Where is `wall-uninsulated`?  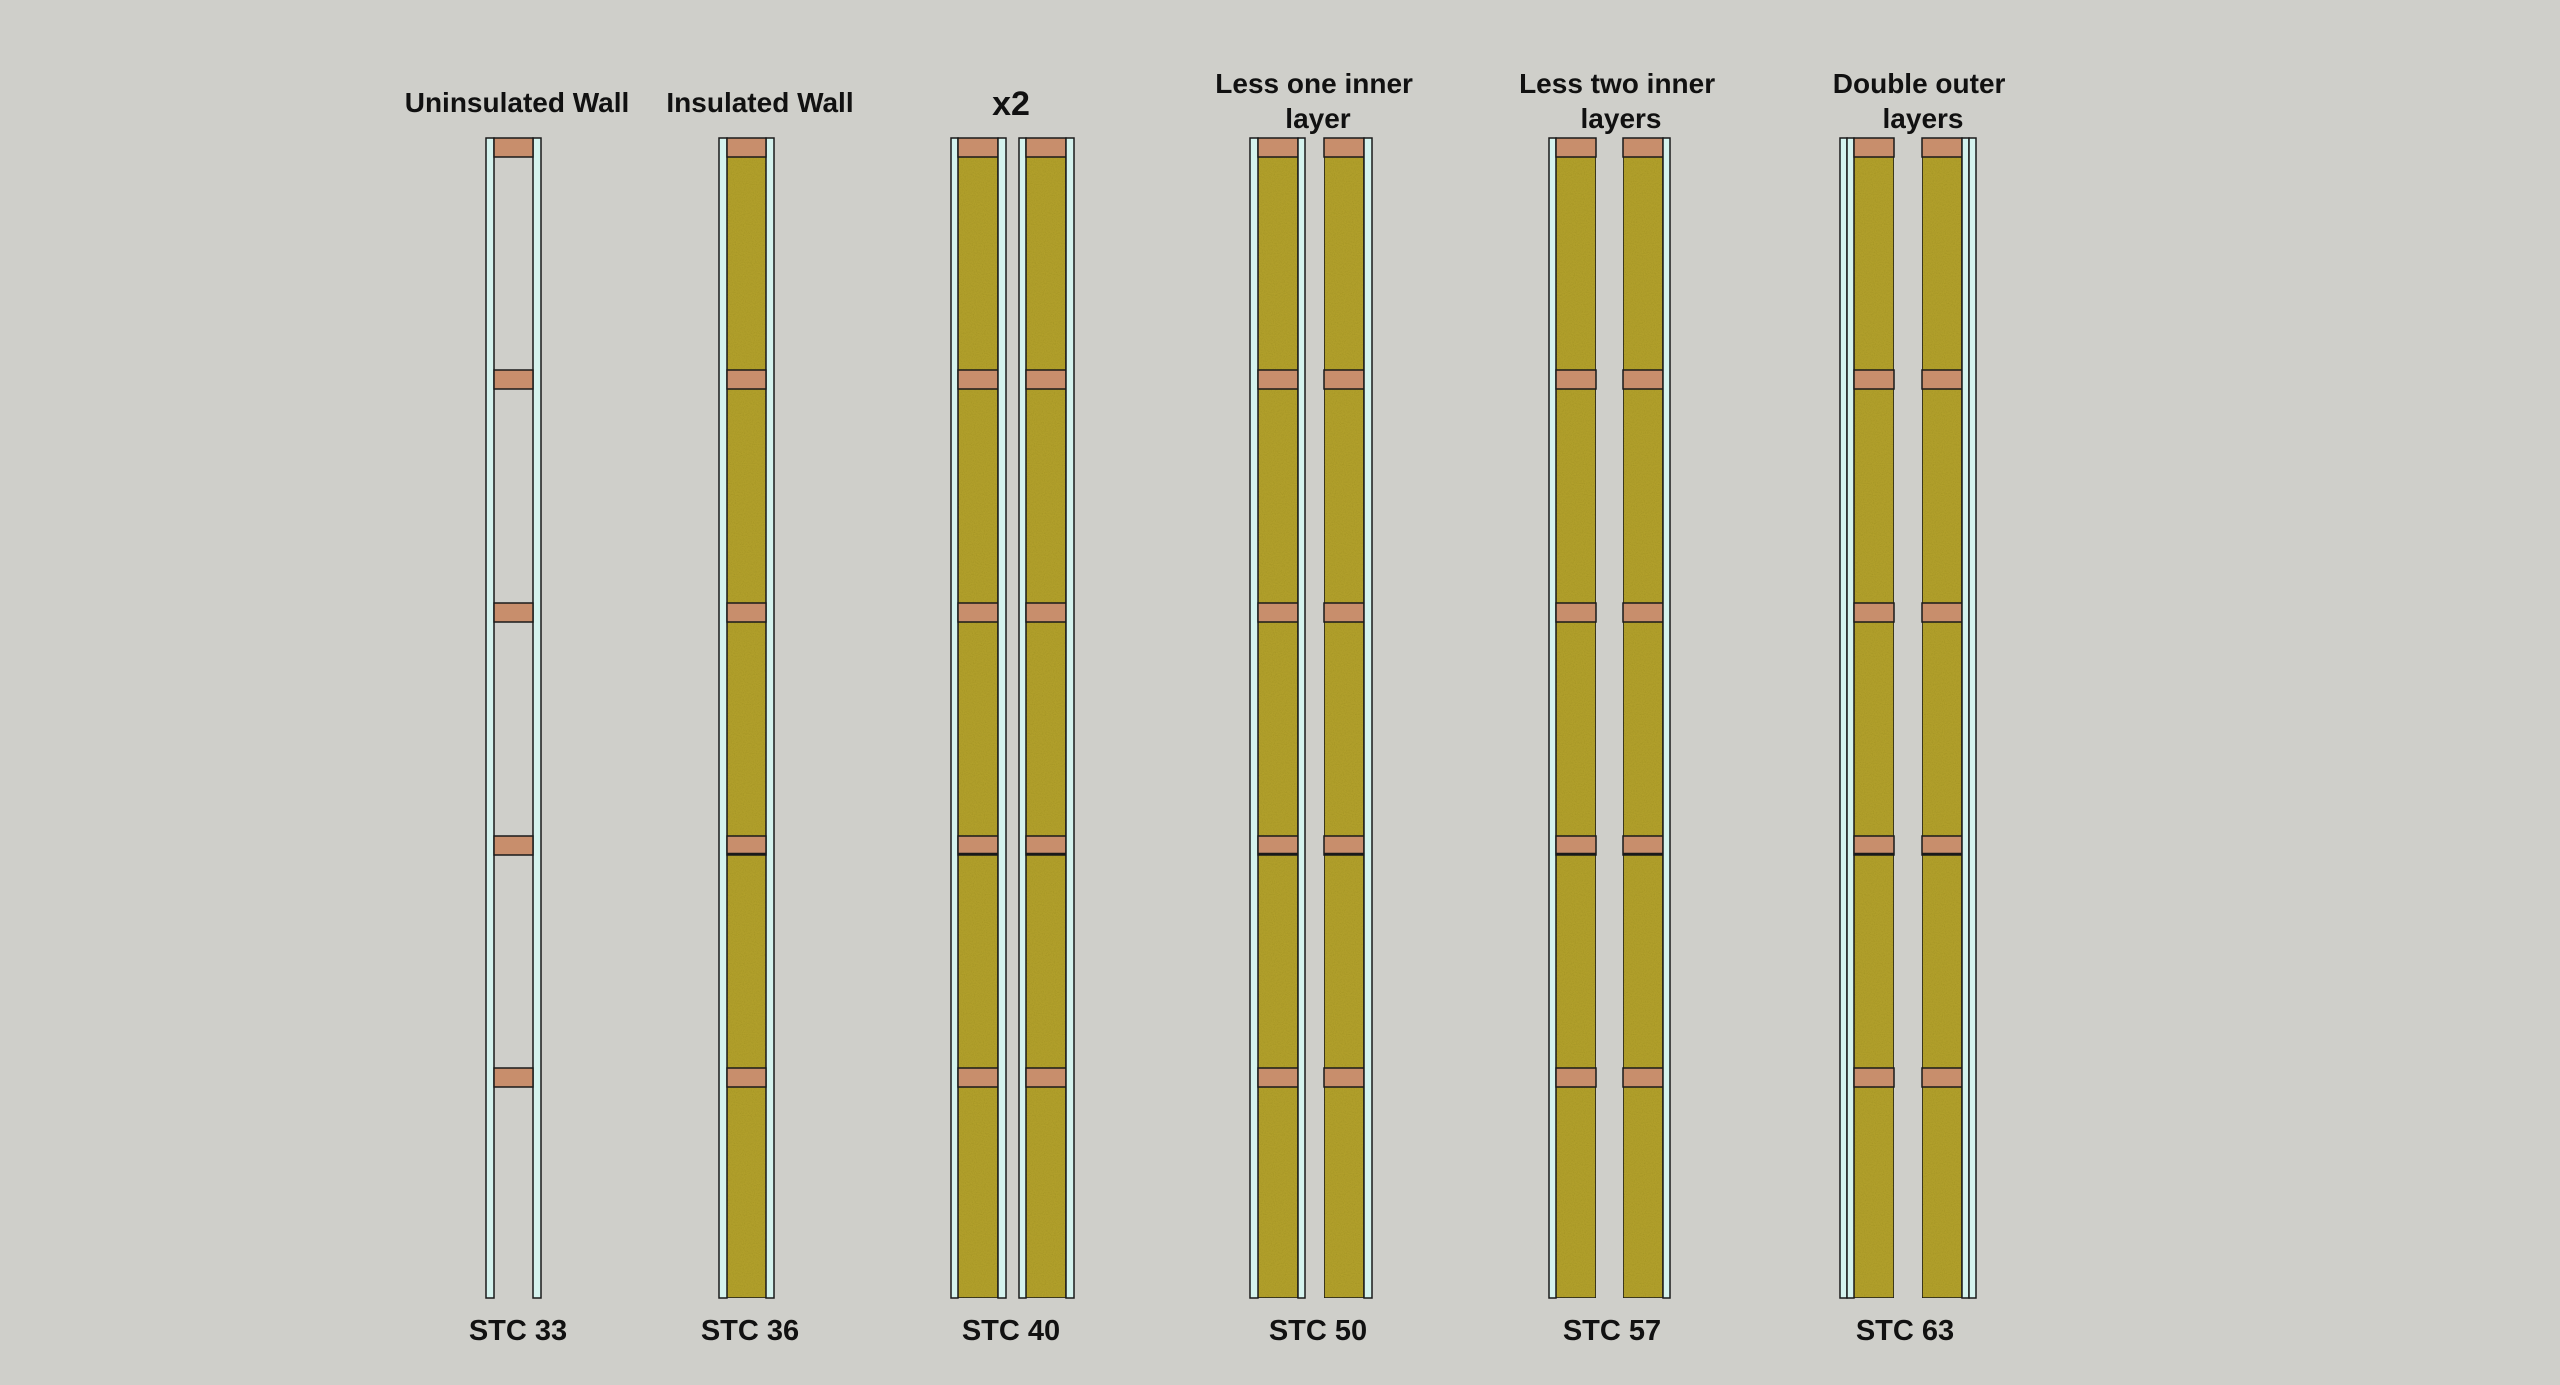 wall-uninsulated is located at coordinates (513, 718).